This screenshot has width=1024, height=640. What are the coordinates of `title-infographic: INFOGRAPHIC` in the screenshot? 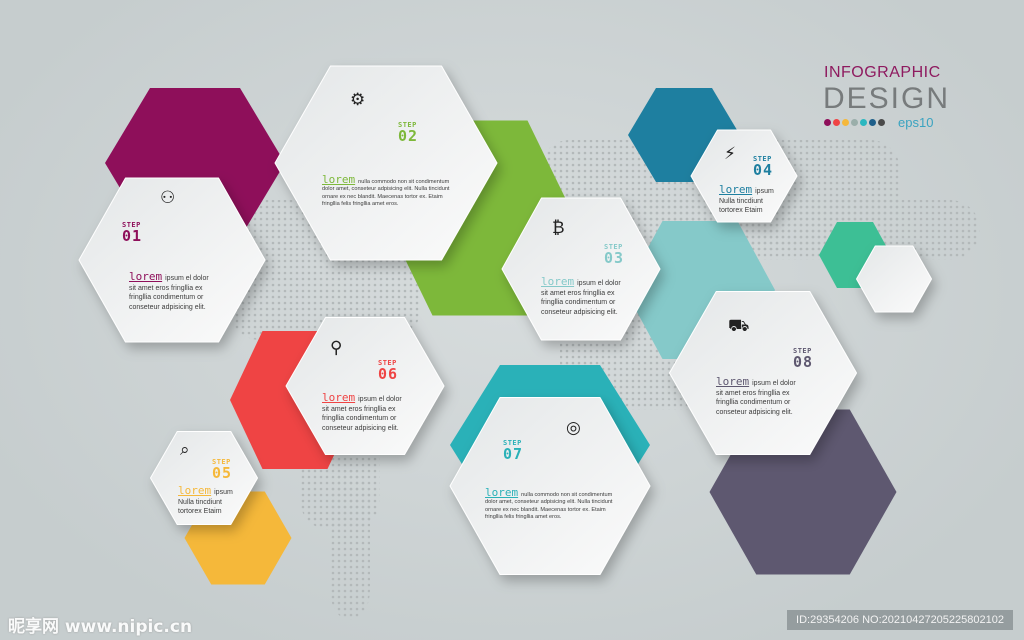 It's located at (882, 72).